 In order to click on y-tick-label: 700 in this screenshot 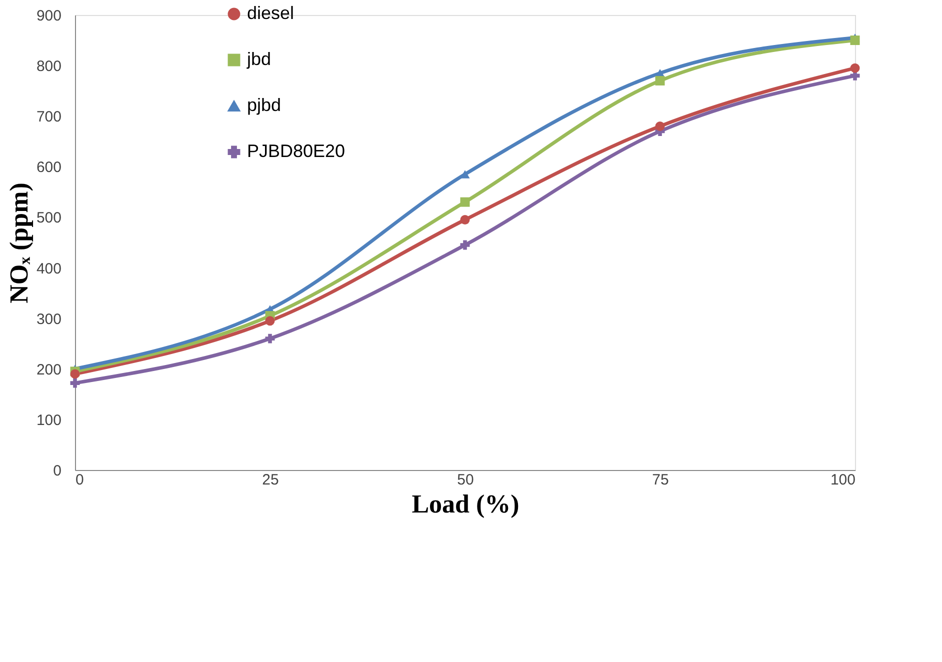, I will do `click(49, 117)`.